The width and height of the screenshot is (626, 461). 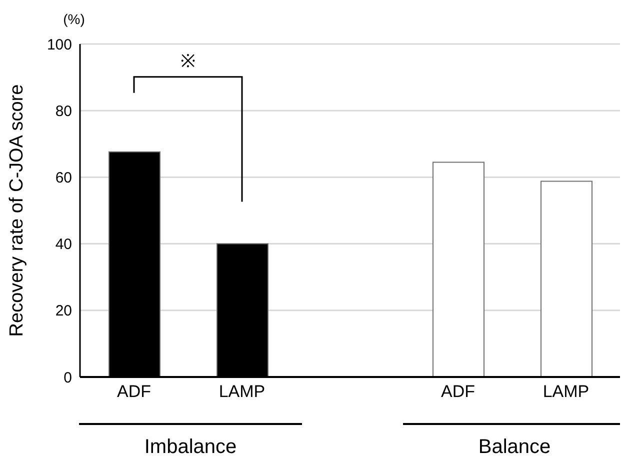 What do you see at coordinates (188, 60) in the screenshot?
I see `annotation: ※` at bounding box center [188, 60].